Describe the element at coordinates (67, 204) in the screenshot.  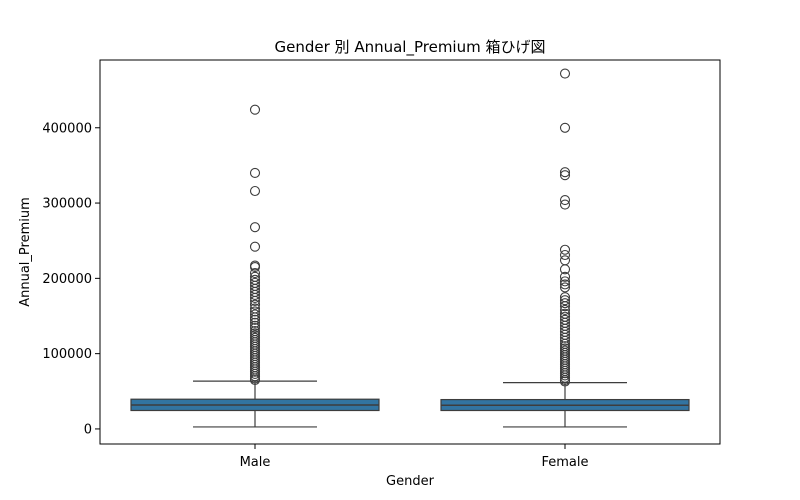
I see `y-tick-label: 300000` at that location.